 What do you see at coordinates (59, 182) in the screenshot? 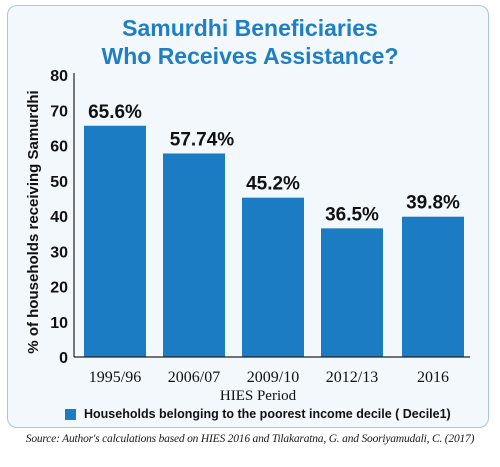
I see `y-tick-label: 50` at bounding box center [59, 182].